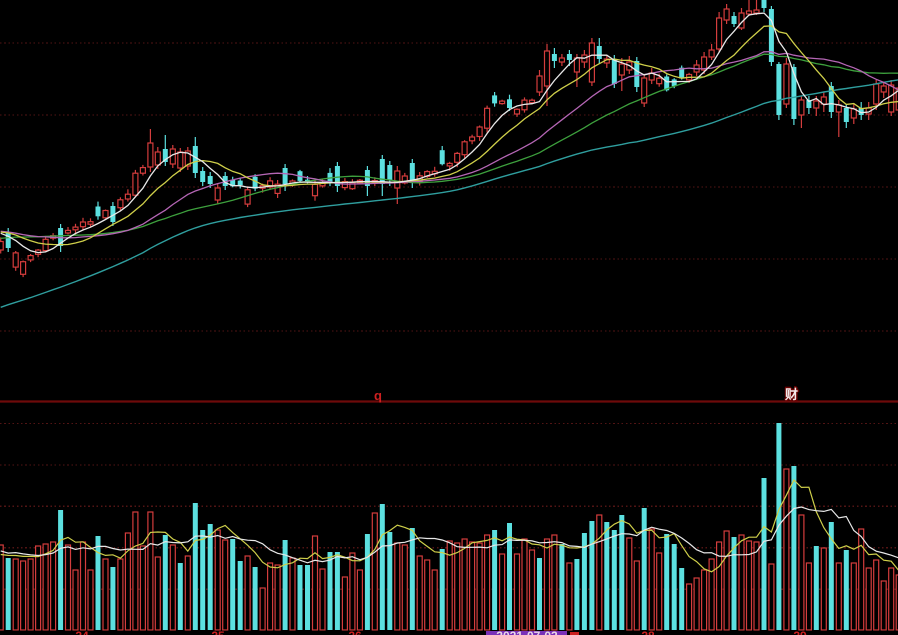  Describe the element at coordinates (355, 632) in the screenshot. I see `svg-text: 26` at that location.